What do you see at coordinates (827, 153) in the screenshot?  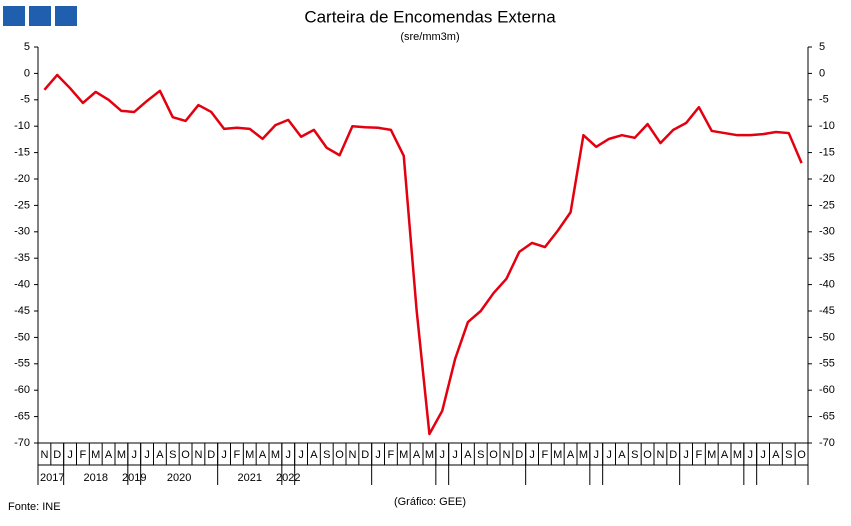 I see `y2-tick-label: -15` at bounding box center [827, 153].